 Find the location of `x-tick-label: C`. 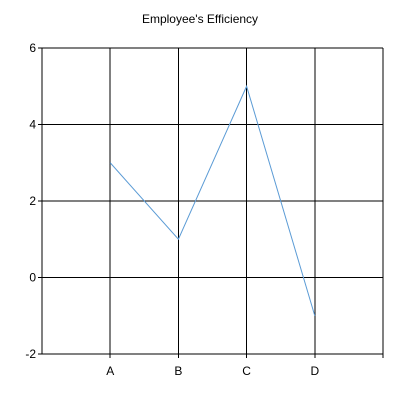

x-tick-label: C is located at coordinates (246, 371).